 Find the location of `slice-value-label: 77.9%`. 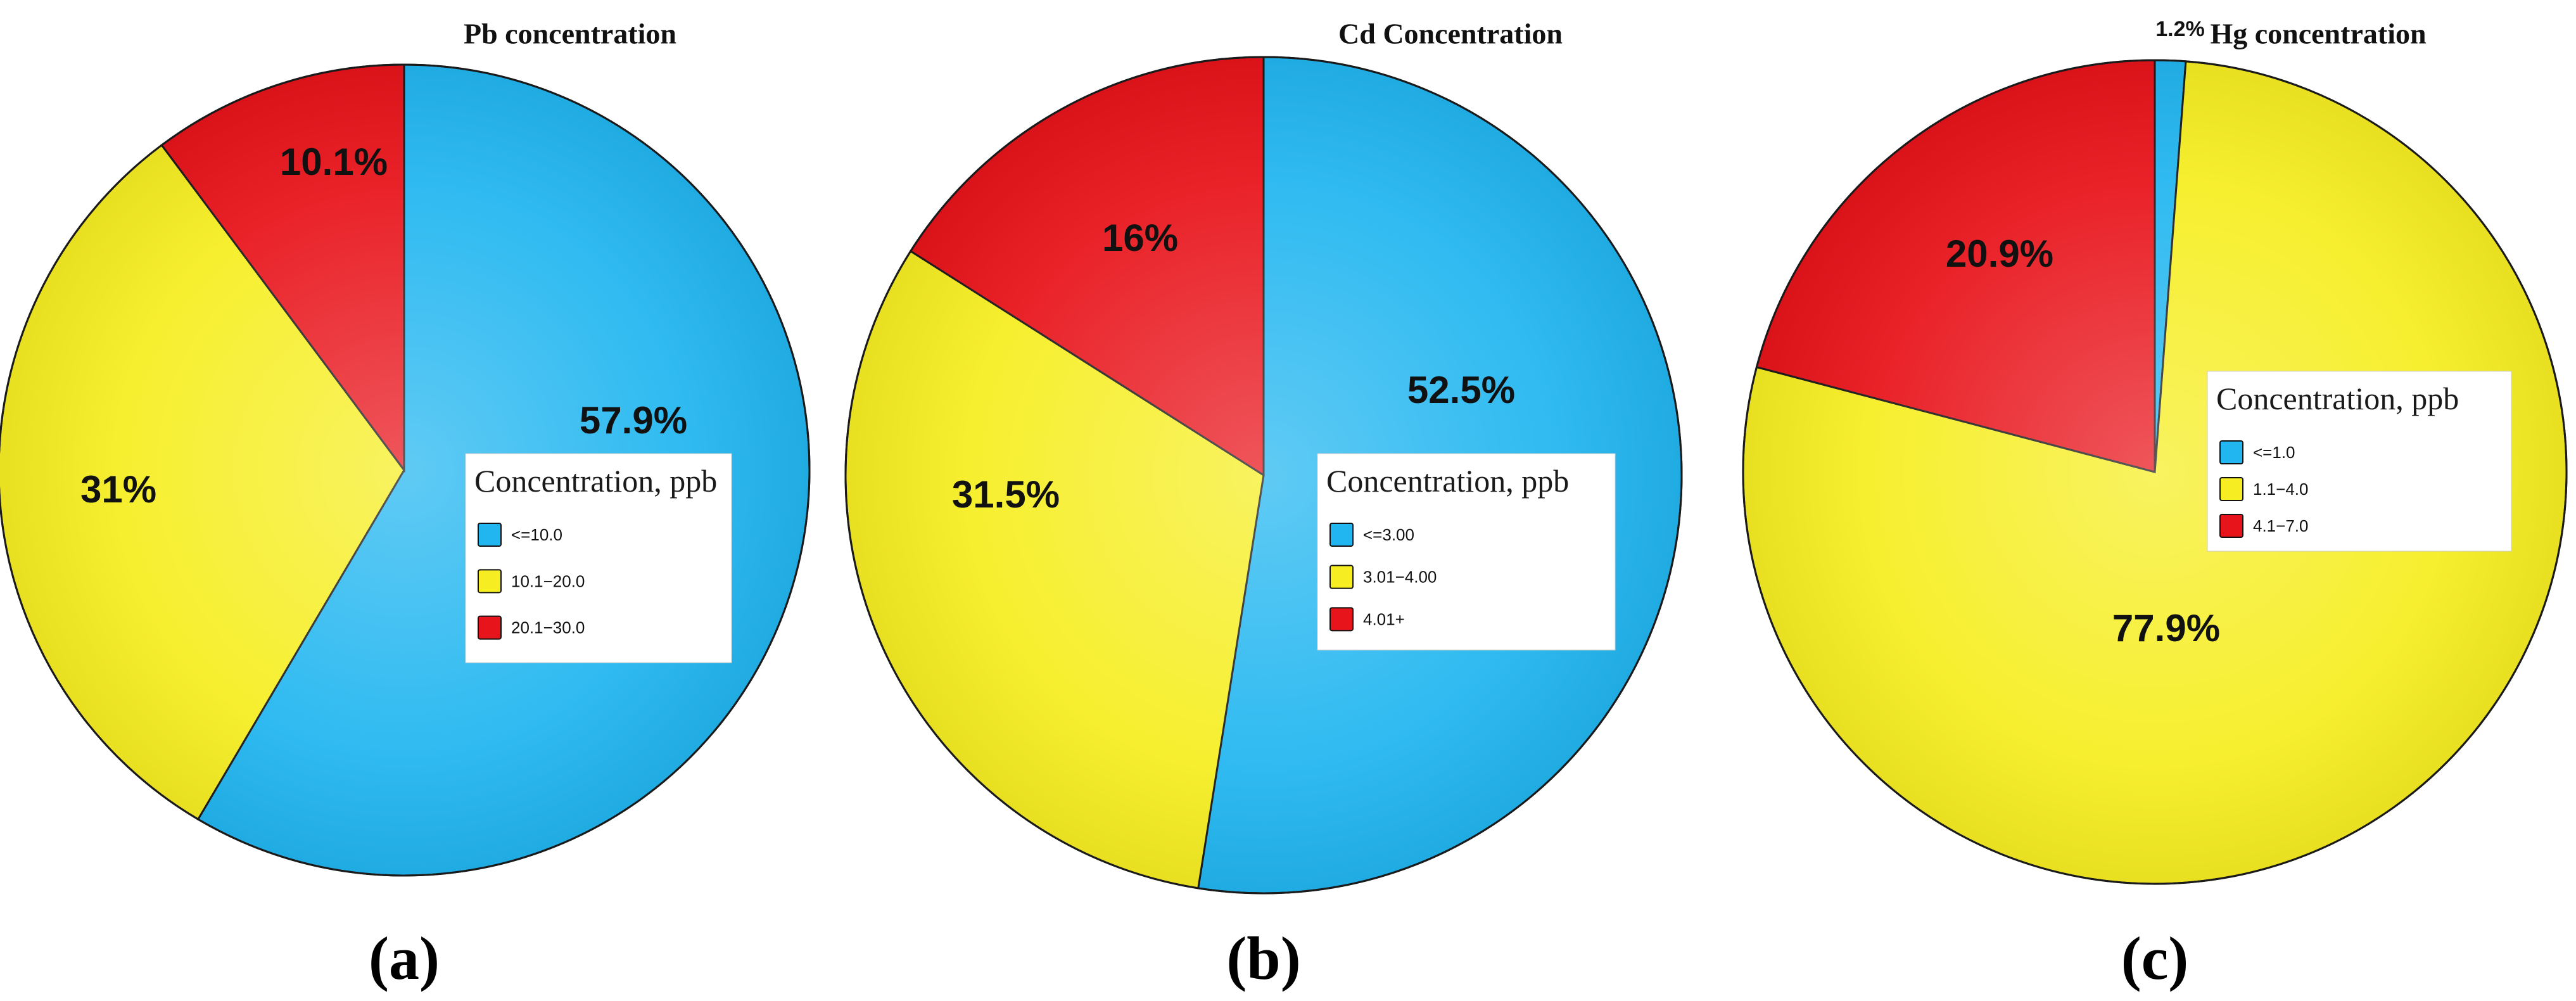

slice-value-label: 77.9% is located at coordinates (2166, 628).